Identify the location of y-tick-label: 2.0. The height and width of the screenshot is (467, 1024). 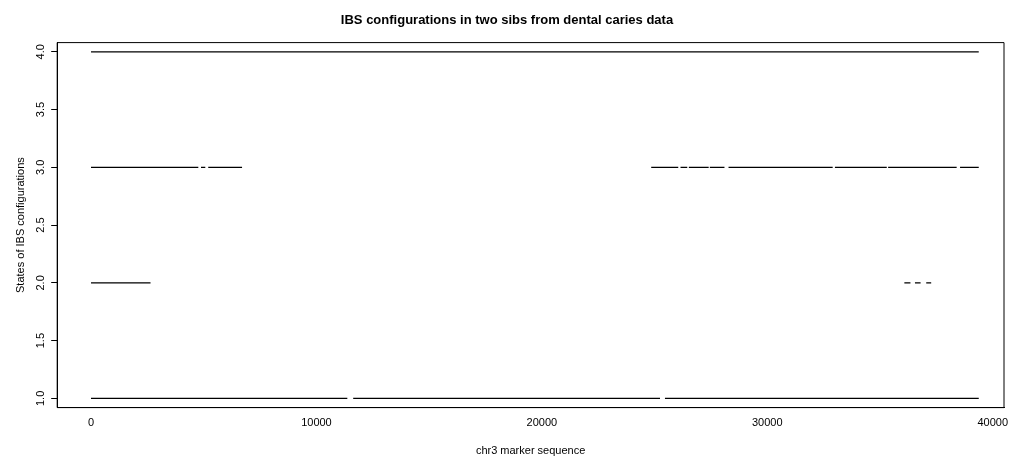
(40, 283).